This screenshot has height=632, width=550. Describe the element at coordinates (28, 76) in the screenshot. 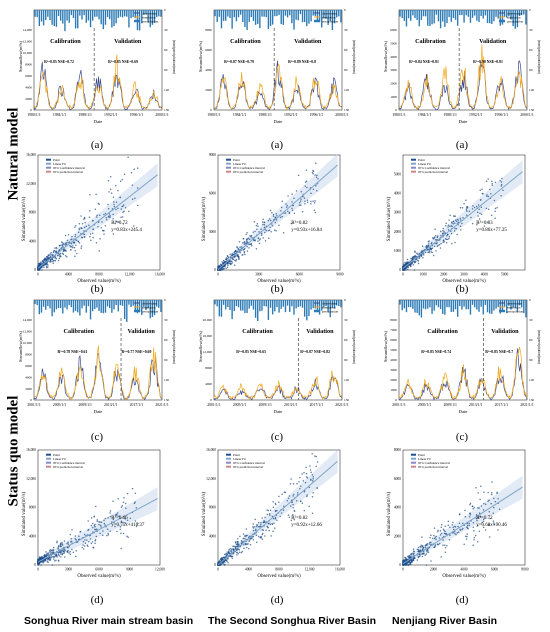

I see `y-tick-a1-3: 6000` at that location.